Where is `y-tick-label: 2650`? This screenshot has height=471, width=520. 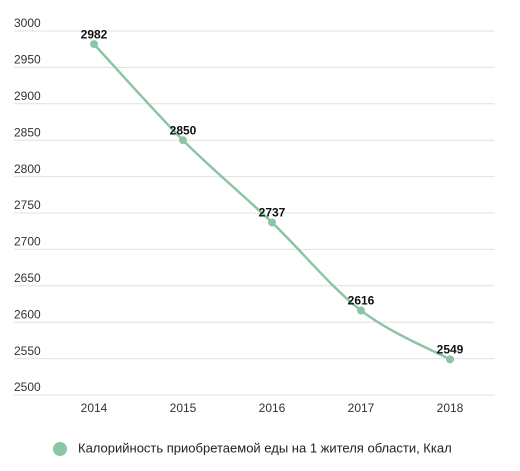 y-tick-label: 2650 is located at coordinates (27, 278).